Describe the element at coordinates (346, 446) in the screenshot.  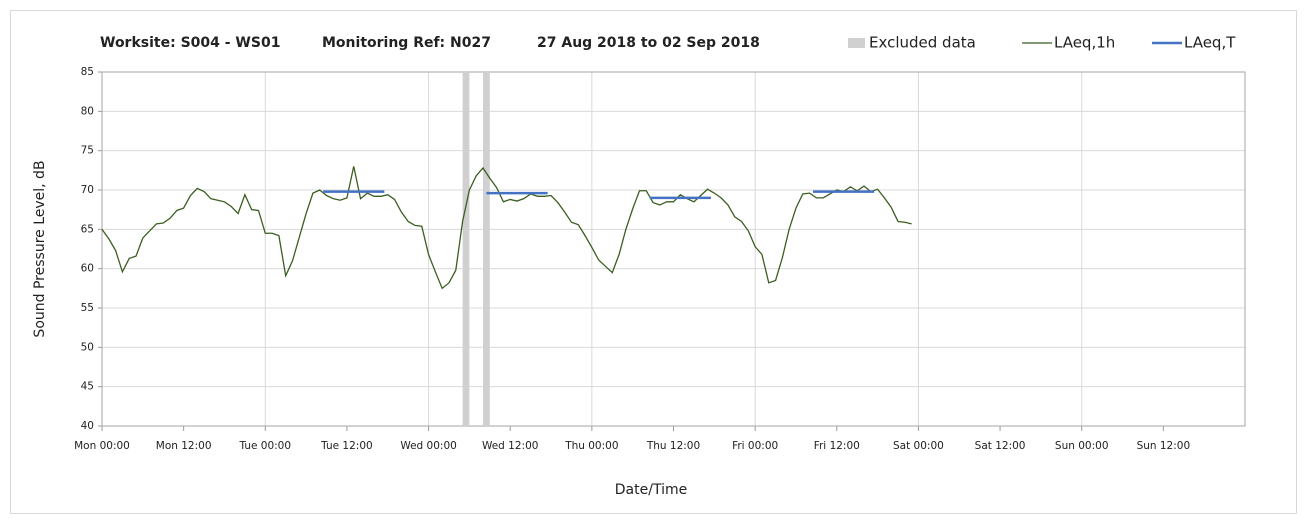
I see `x-tick-label: Tue 12:00` at that location.